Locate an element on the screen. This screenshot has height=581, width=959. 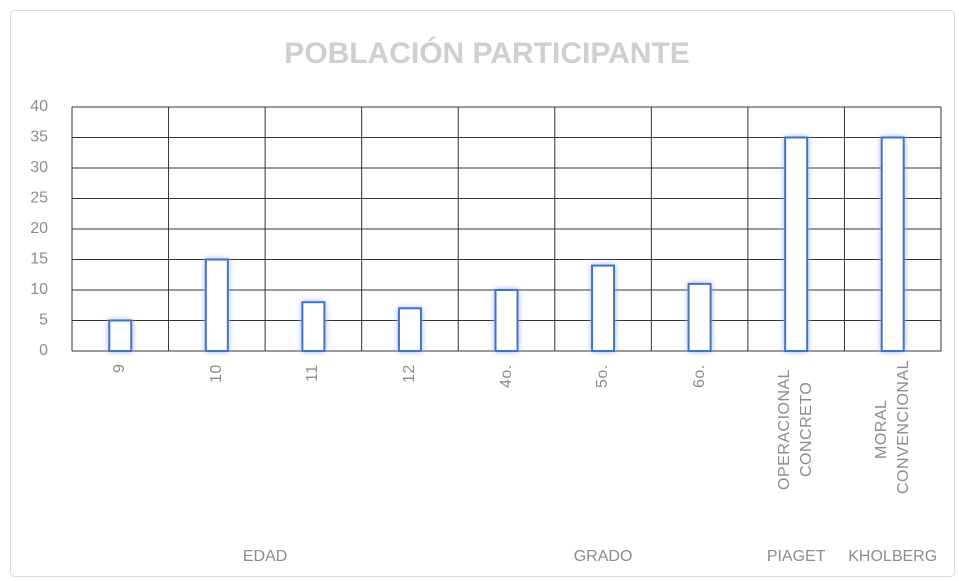
x-tick-label-box: 11 is located at coordinates (313, 444).